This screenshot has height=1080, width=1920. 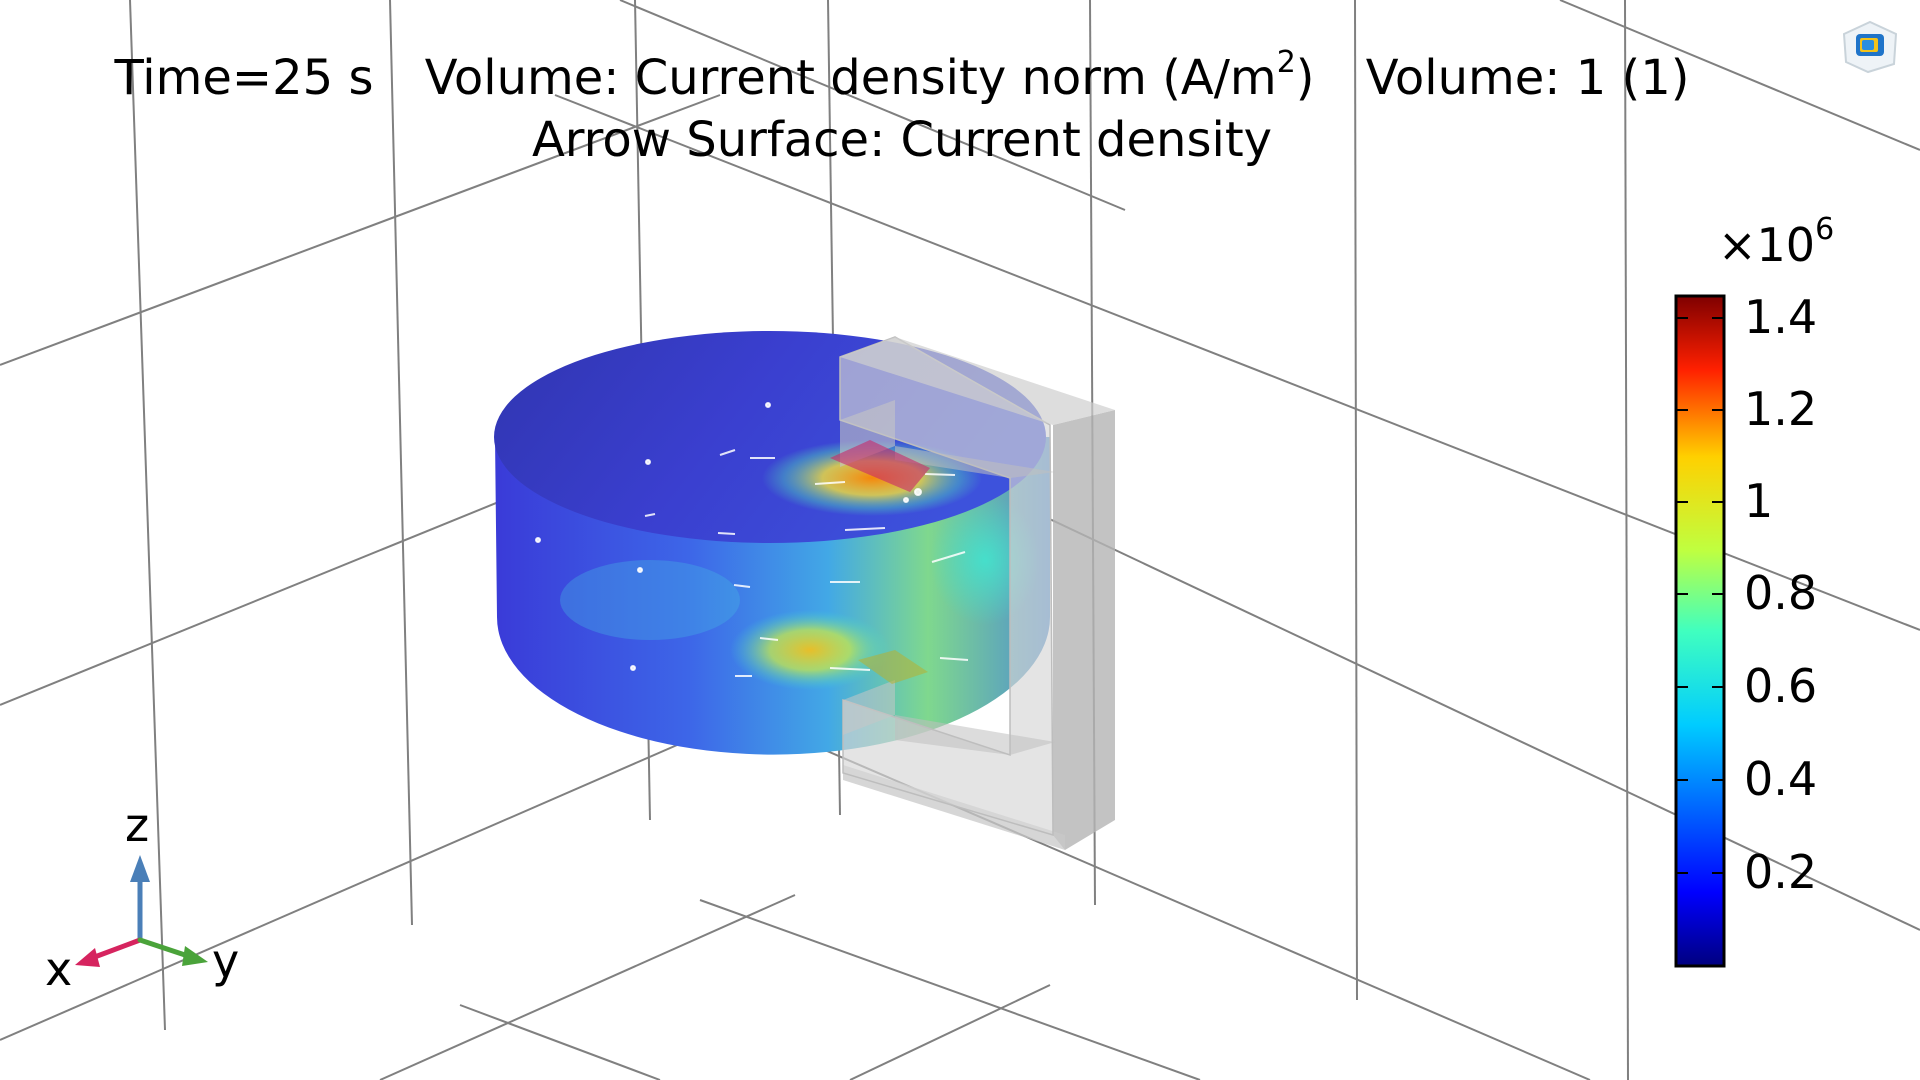 What do you see at coordinates (1286, 62) in the screenshot?
I see `volume-expression-exponent: 2` at bounding box center [1286, 62].